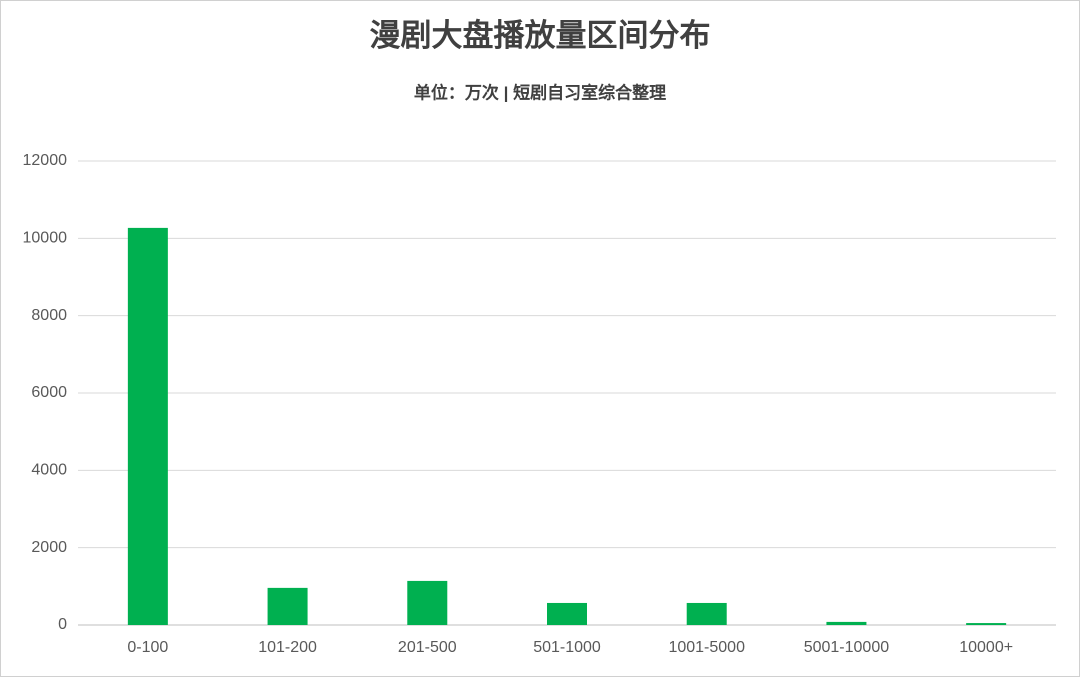 This screenshot has height=677, width=1080. I want to click on x-tick-label: 10000+, so click(986, 647).